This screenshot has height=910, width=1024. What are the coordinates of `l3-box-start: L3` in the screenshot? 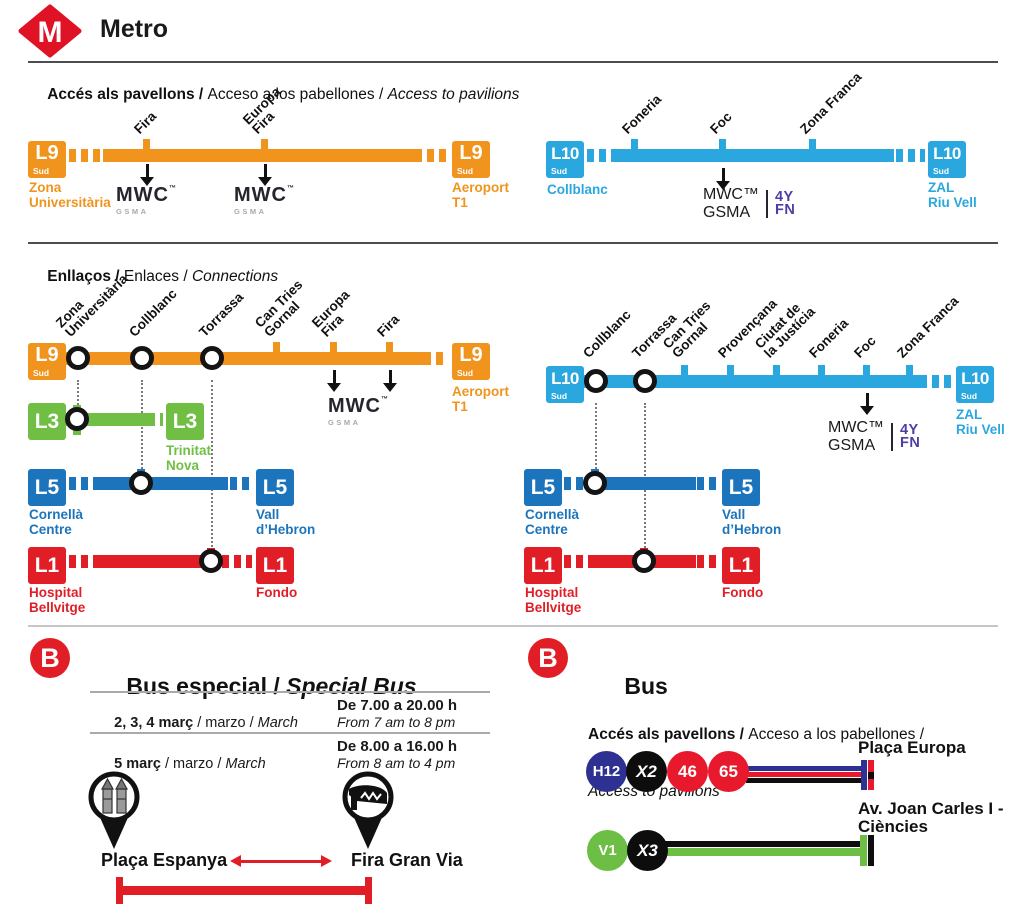 It's located at (47, 421).